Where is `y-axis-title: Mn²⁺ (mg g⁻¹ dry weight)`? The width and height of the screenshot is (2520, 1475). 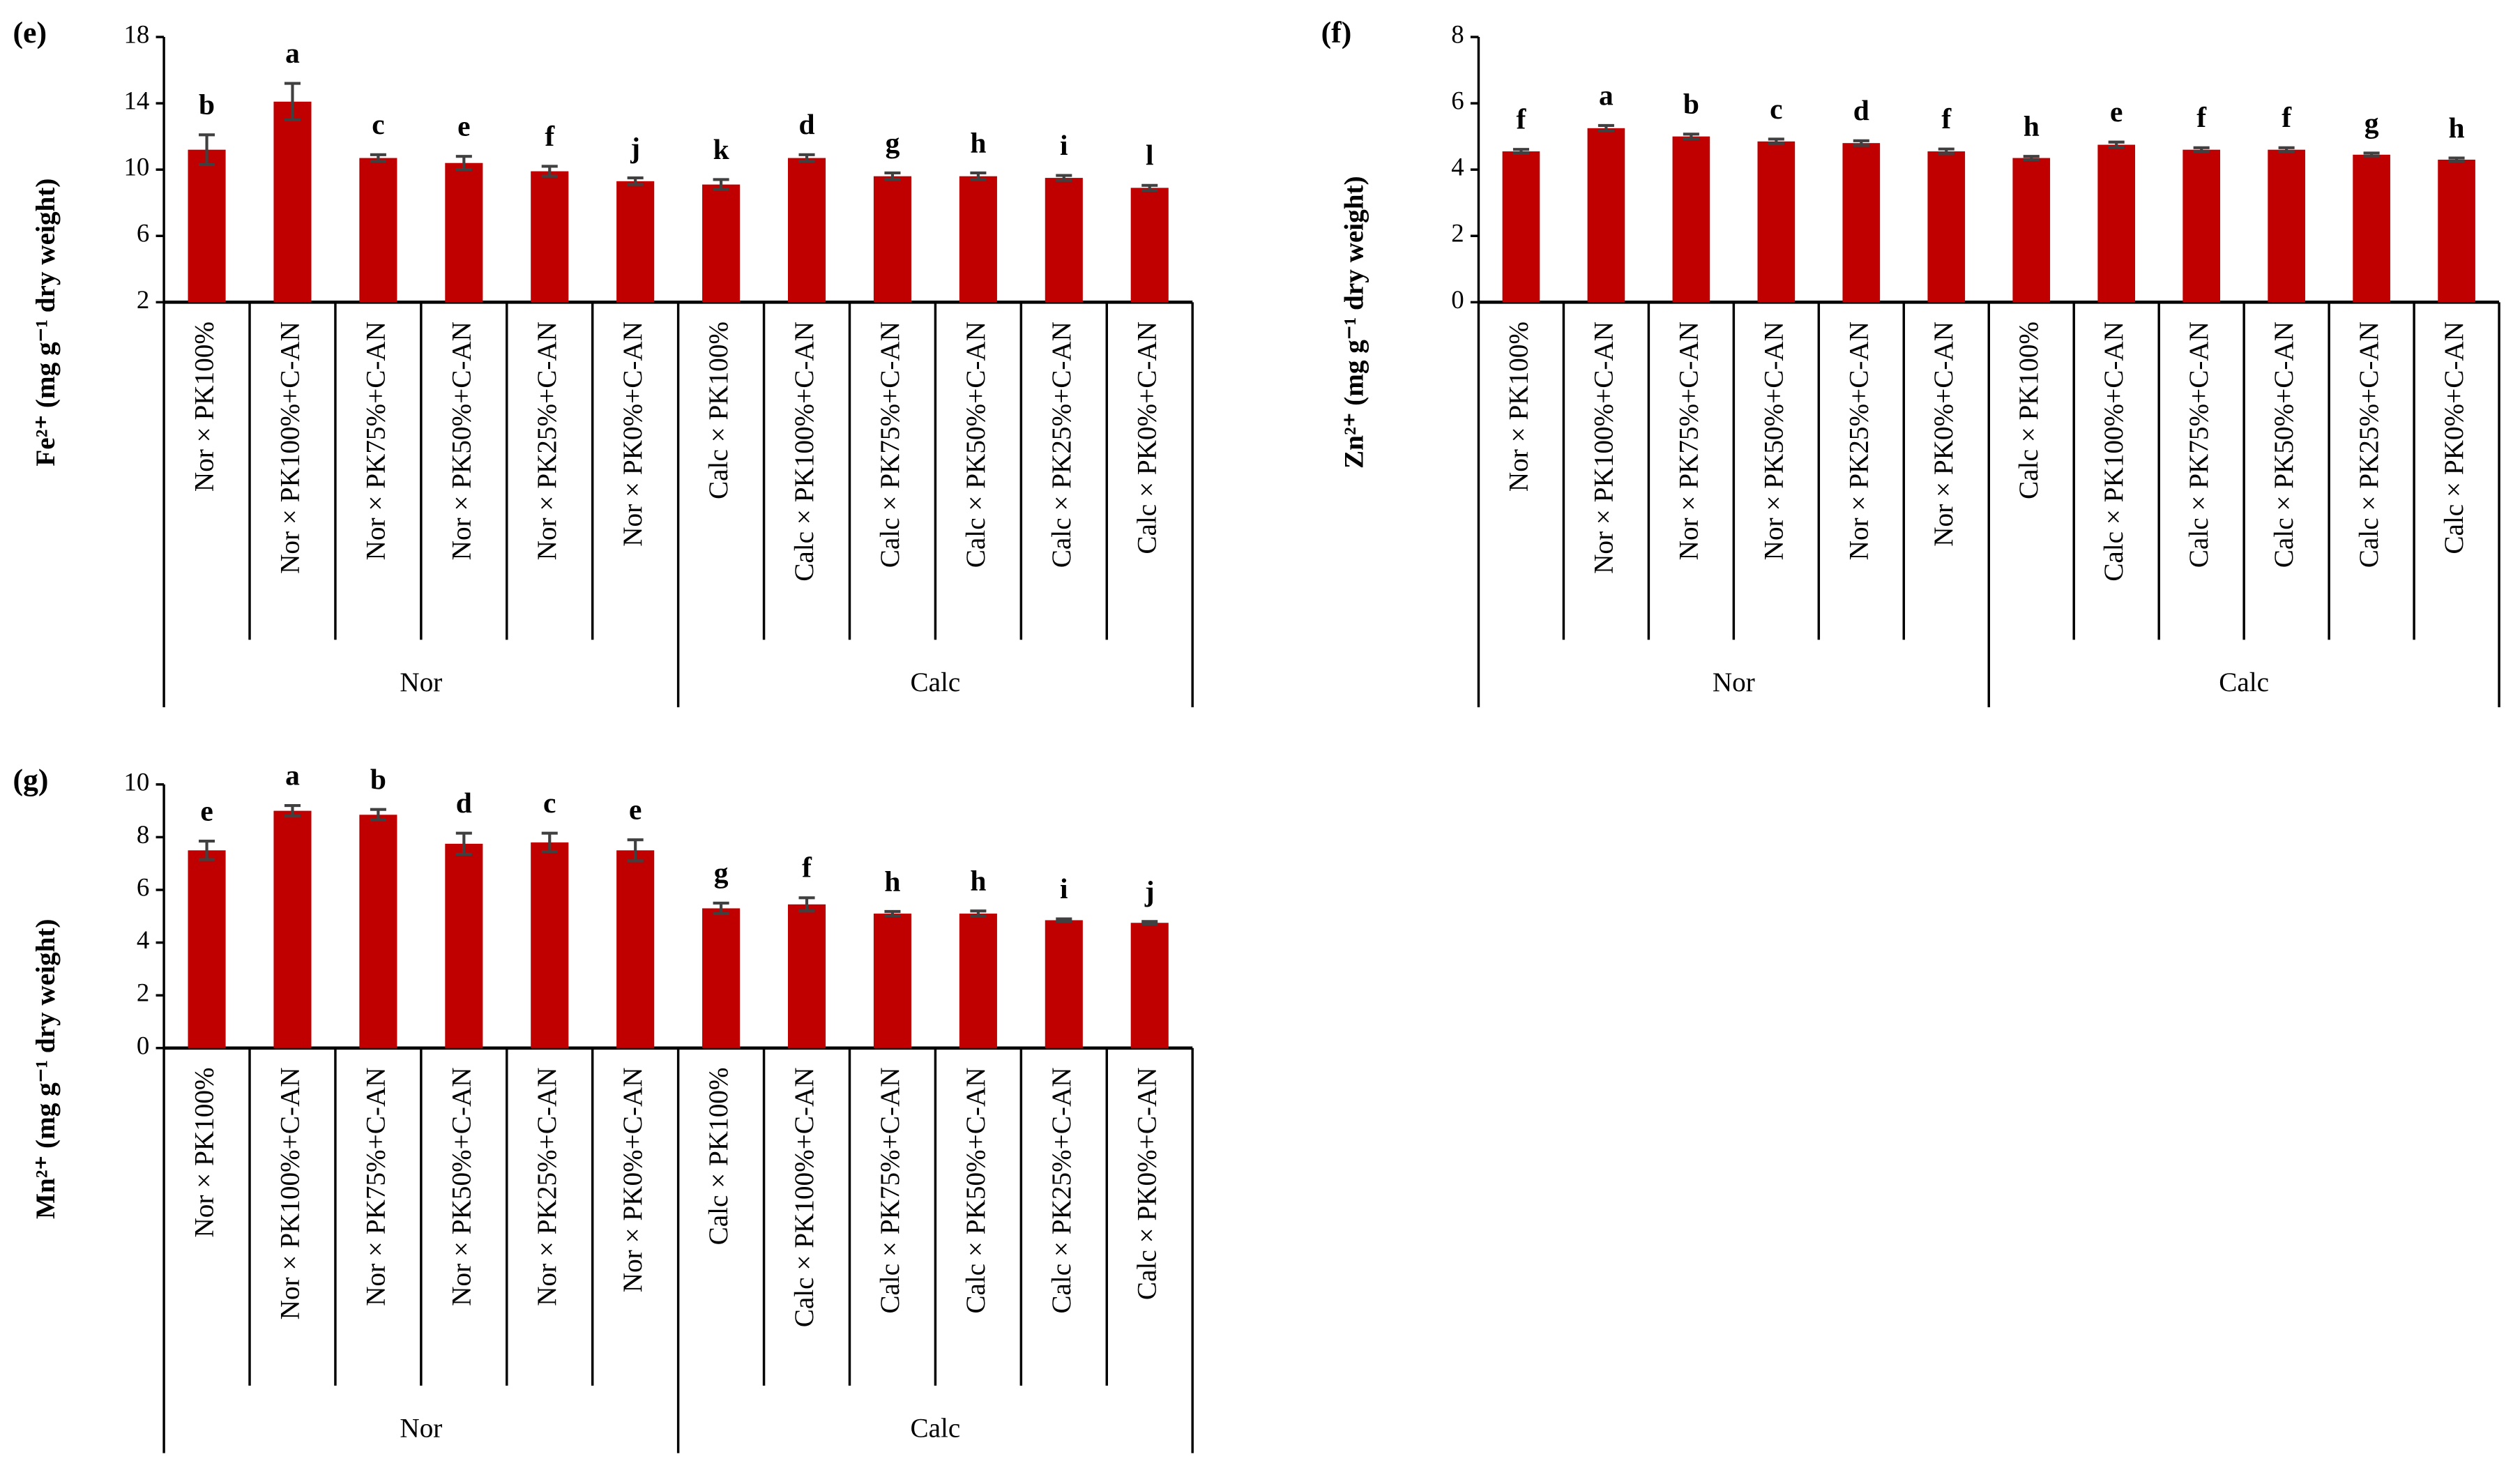
y-axis-title: Mn²⁺ (mg g⁻¹ dry weight) is located at coordinates (46, 1069).